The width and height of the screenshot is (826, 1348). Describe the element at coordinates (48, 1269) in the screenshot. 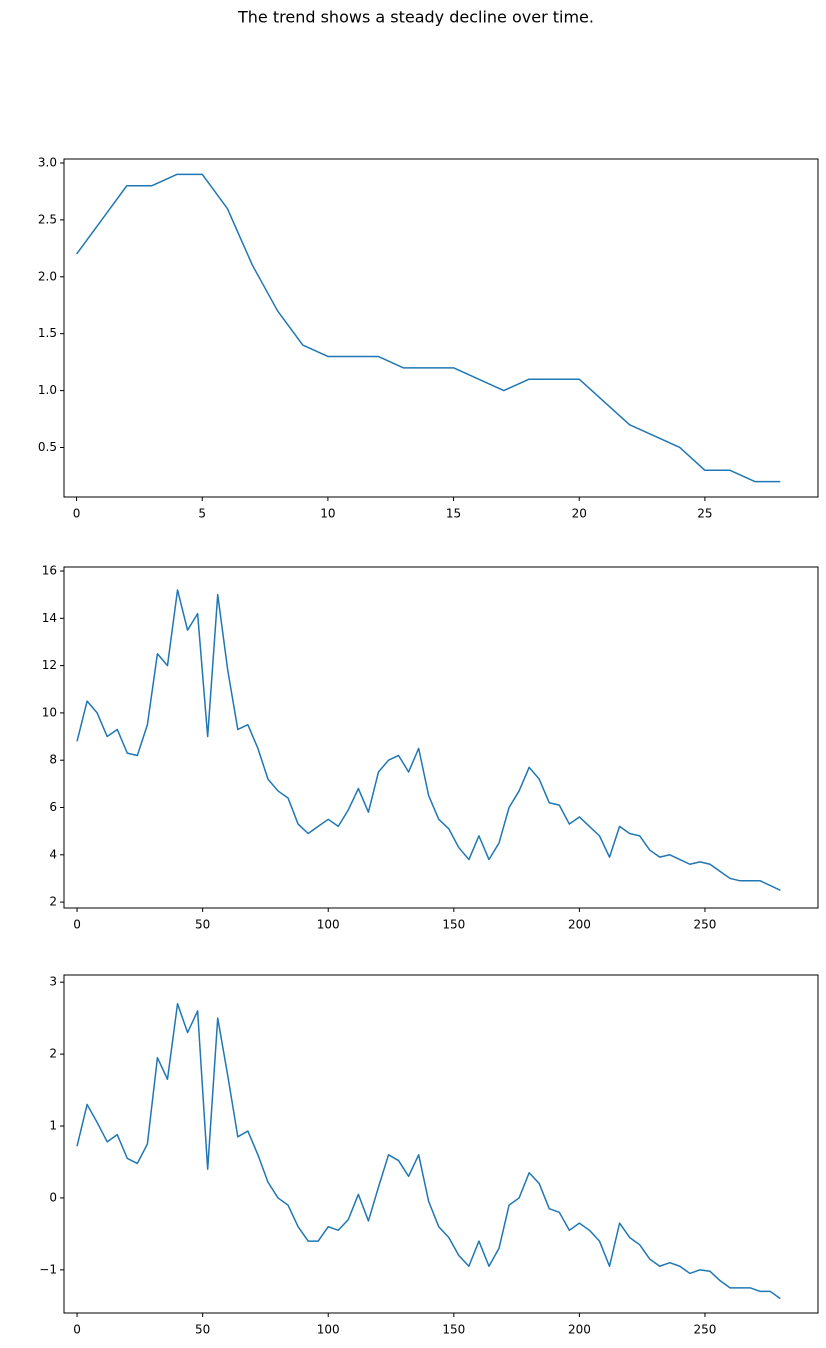

I see `y-tick-label: −1` at that location.